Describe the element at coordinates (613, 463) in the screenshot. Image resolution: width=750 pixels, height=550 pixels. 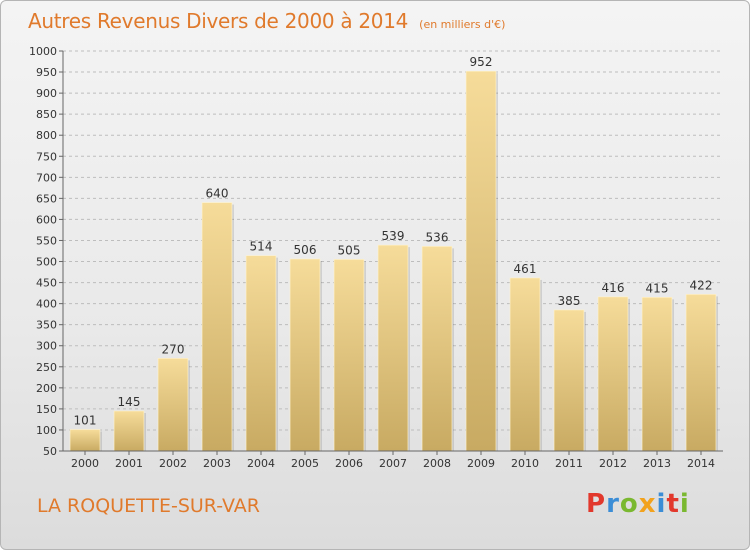
I see `x-tick-label: 2012` at that location.